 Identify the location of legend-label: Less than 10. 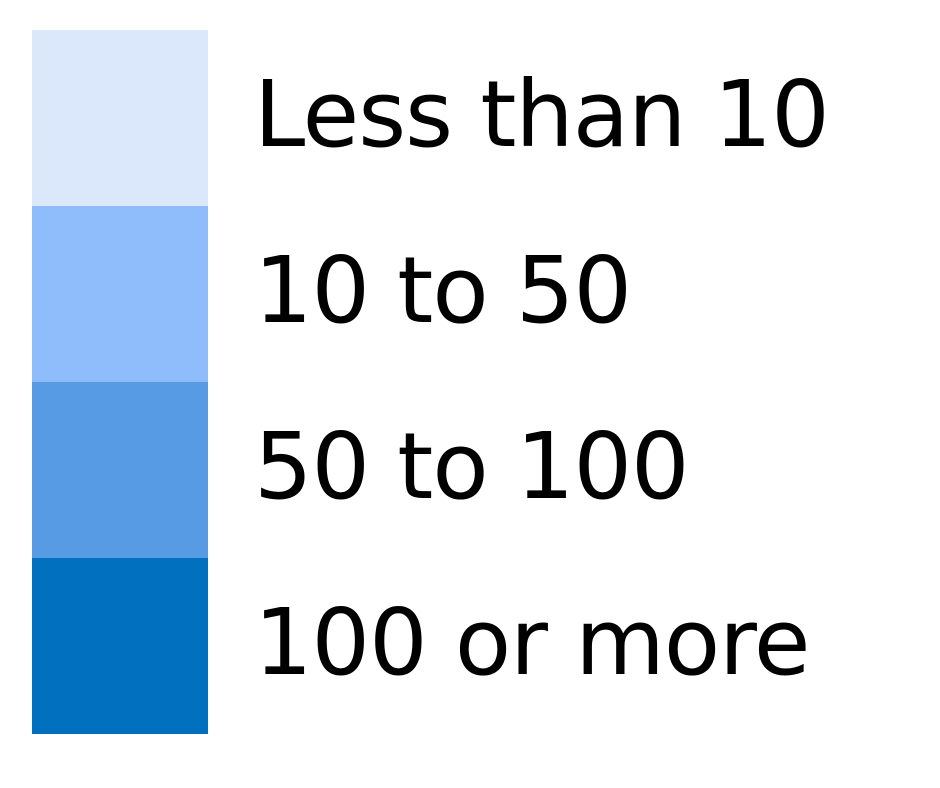
(542, 114).